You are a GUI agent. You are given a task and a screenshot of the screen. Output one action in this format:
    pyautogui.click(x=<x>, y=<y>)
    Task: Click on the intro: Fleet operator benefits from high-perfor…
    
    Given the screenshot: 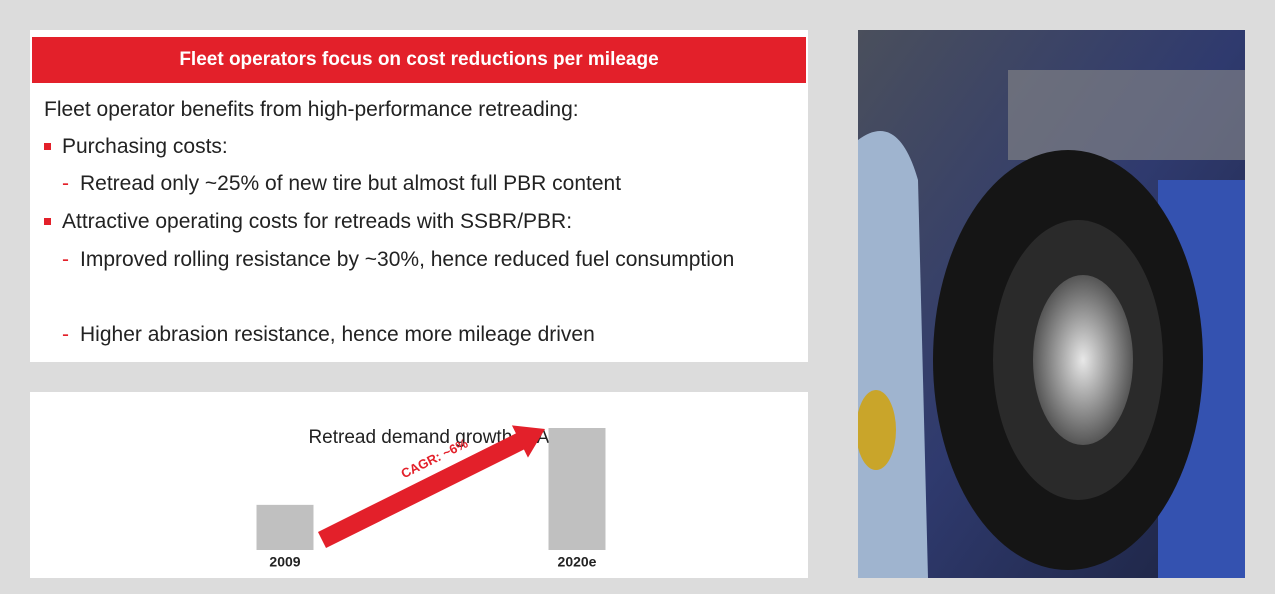 What is the action you would take?
    pyautogui.click(x=311, y=109)
    